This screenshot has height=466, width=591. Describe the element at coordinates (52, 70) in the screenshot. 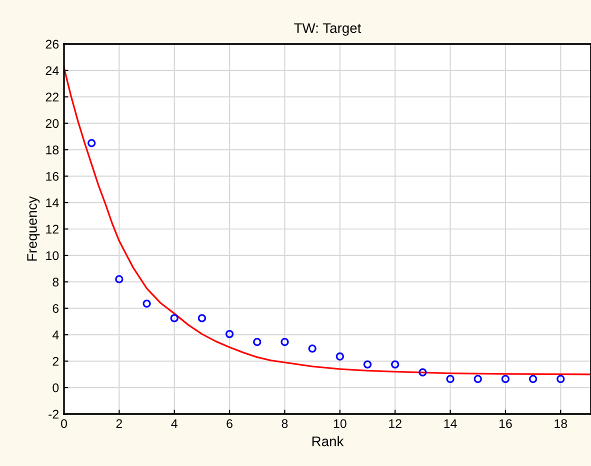

I see `y-tick-label: 24` at that location.